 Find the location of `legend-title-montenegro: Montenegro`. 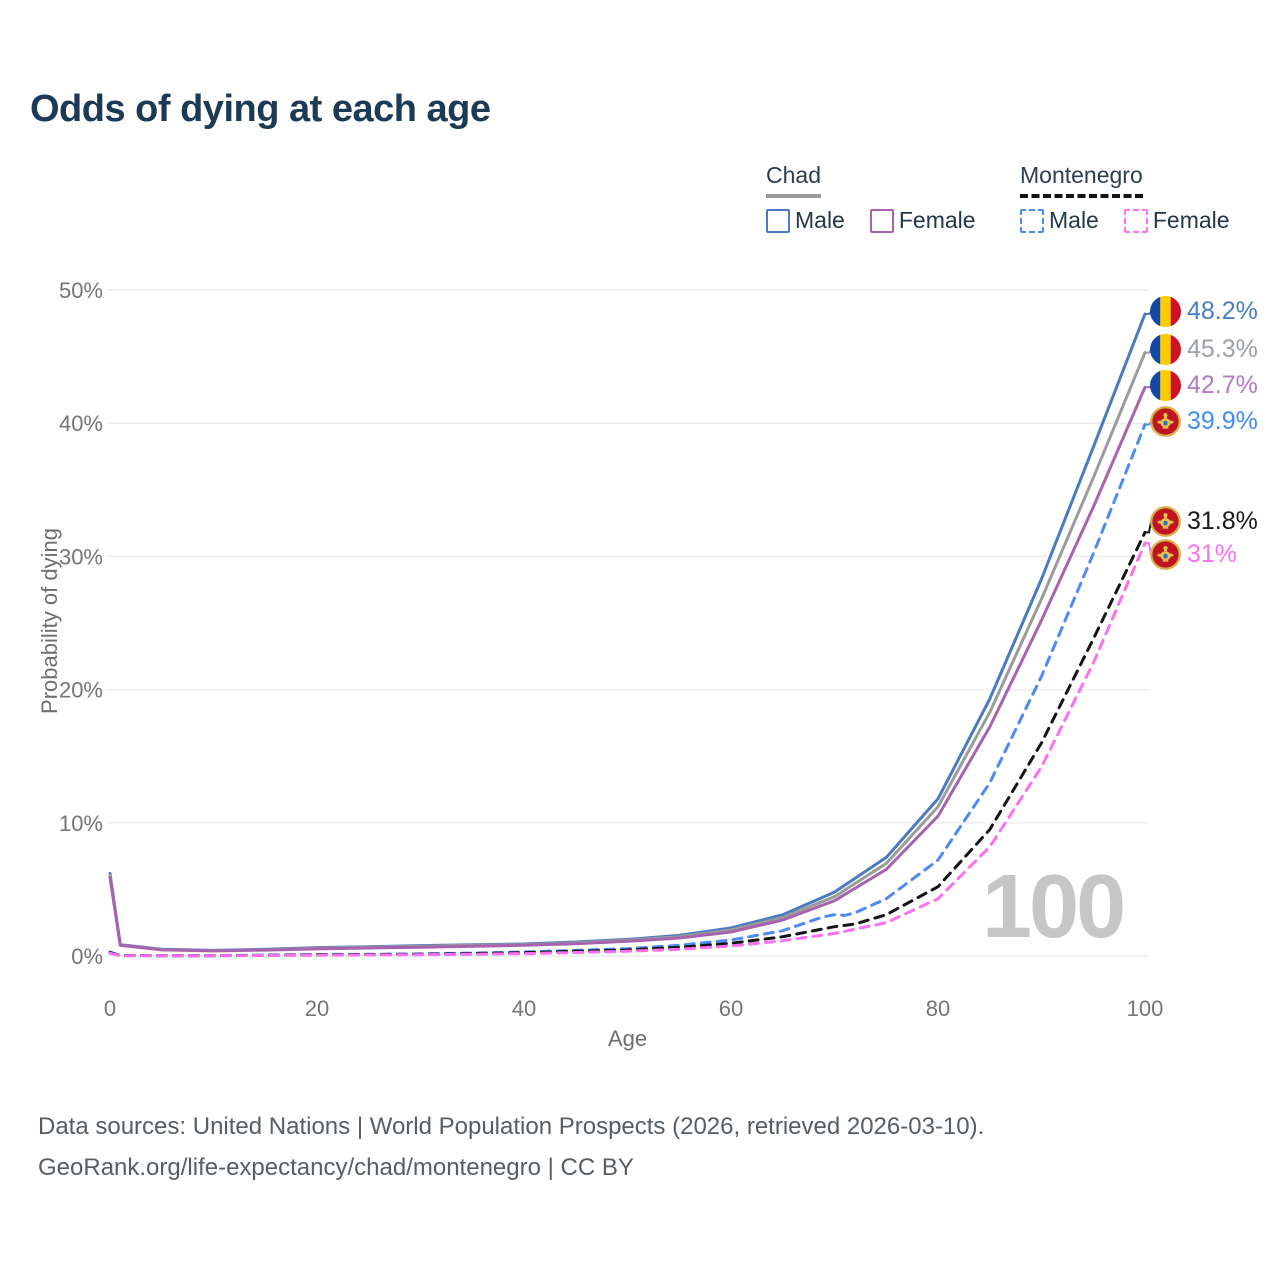

legend-title-montenegro: Montenegro is located at coordinates (1081, 180).